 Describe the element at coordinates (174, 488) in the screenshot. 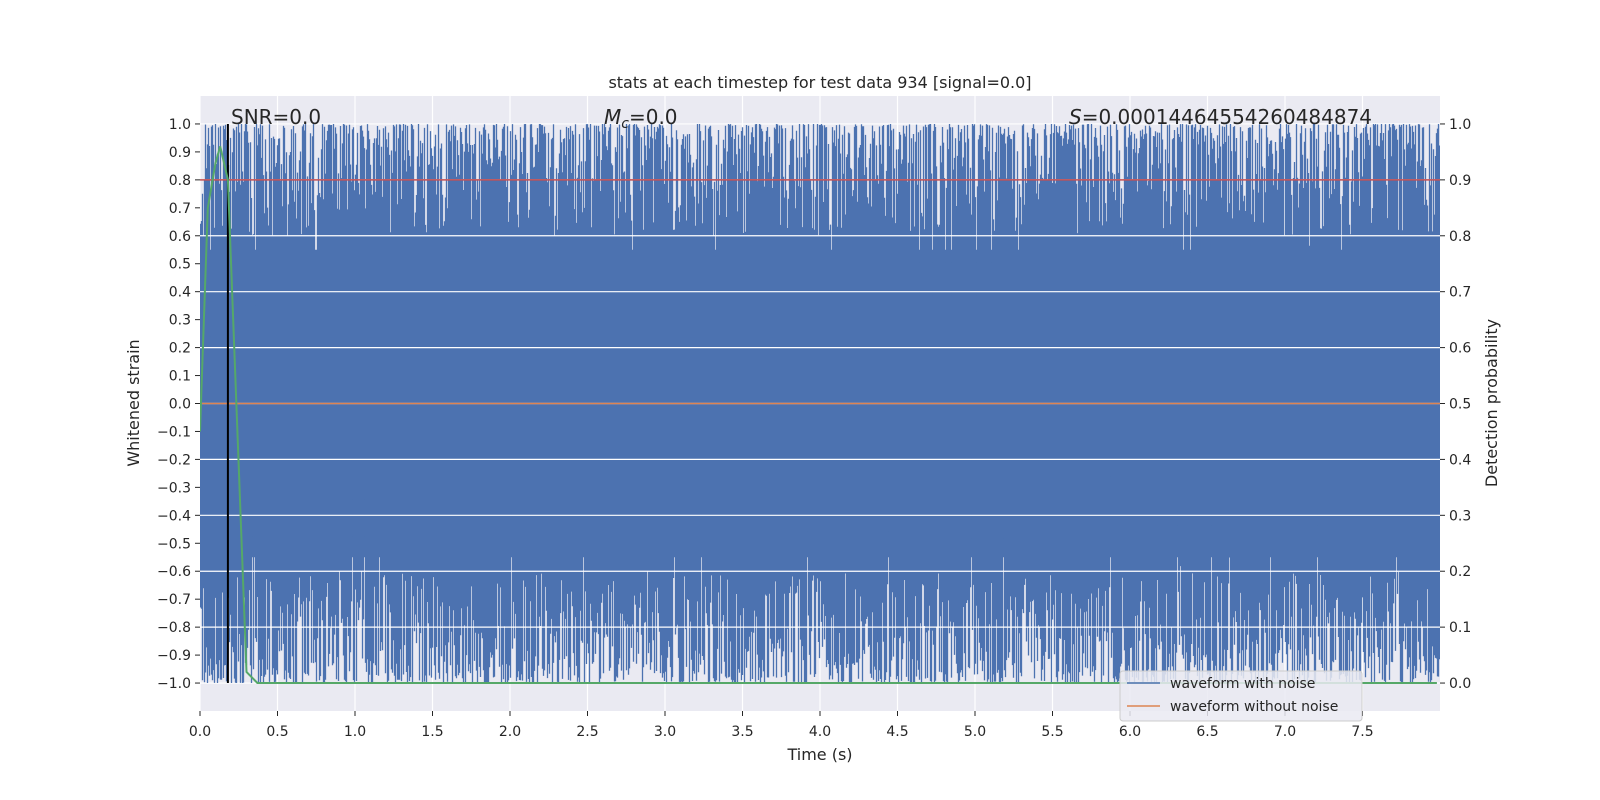

I see `y-tick-label: −0.3` at that location.